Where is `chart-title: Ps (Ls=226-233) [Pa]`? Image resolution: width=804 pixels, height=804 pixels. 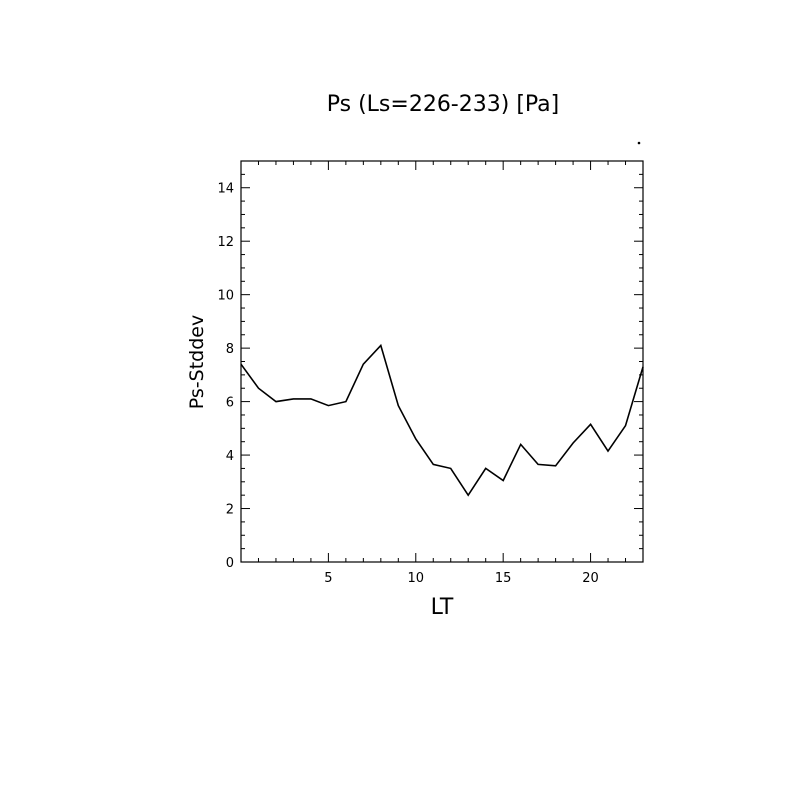 chart-title: Ps (Ls=226-233) [Pa] is located at coordinates (443, 104).